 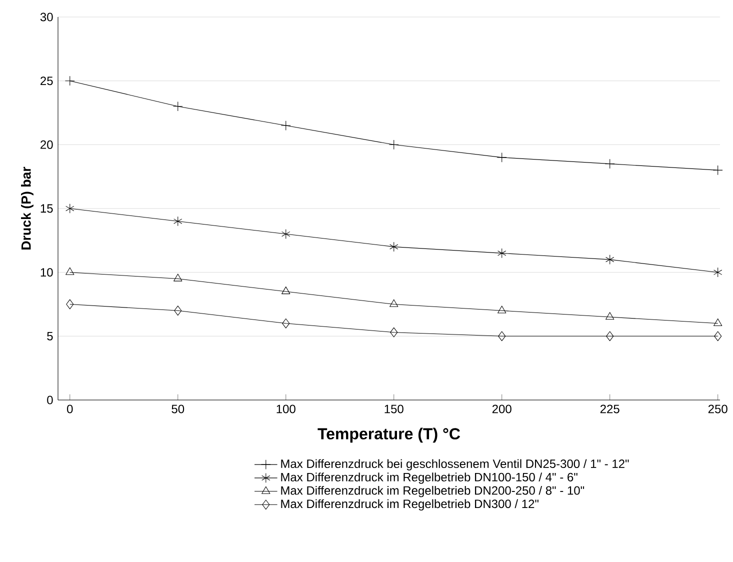 I want to click on x-tick-label: 50, so click(x=178, y=409).